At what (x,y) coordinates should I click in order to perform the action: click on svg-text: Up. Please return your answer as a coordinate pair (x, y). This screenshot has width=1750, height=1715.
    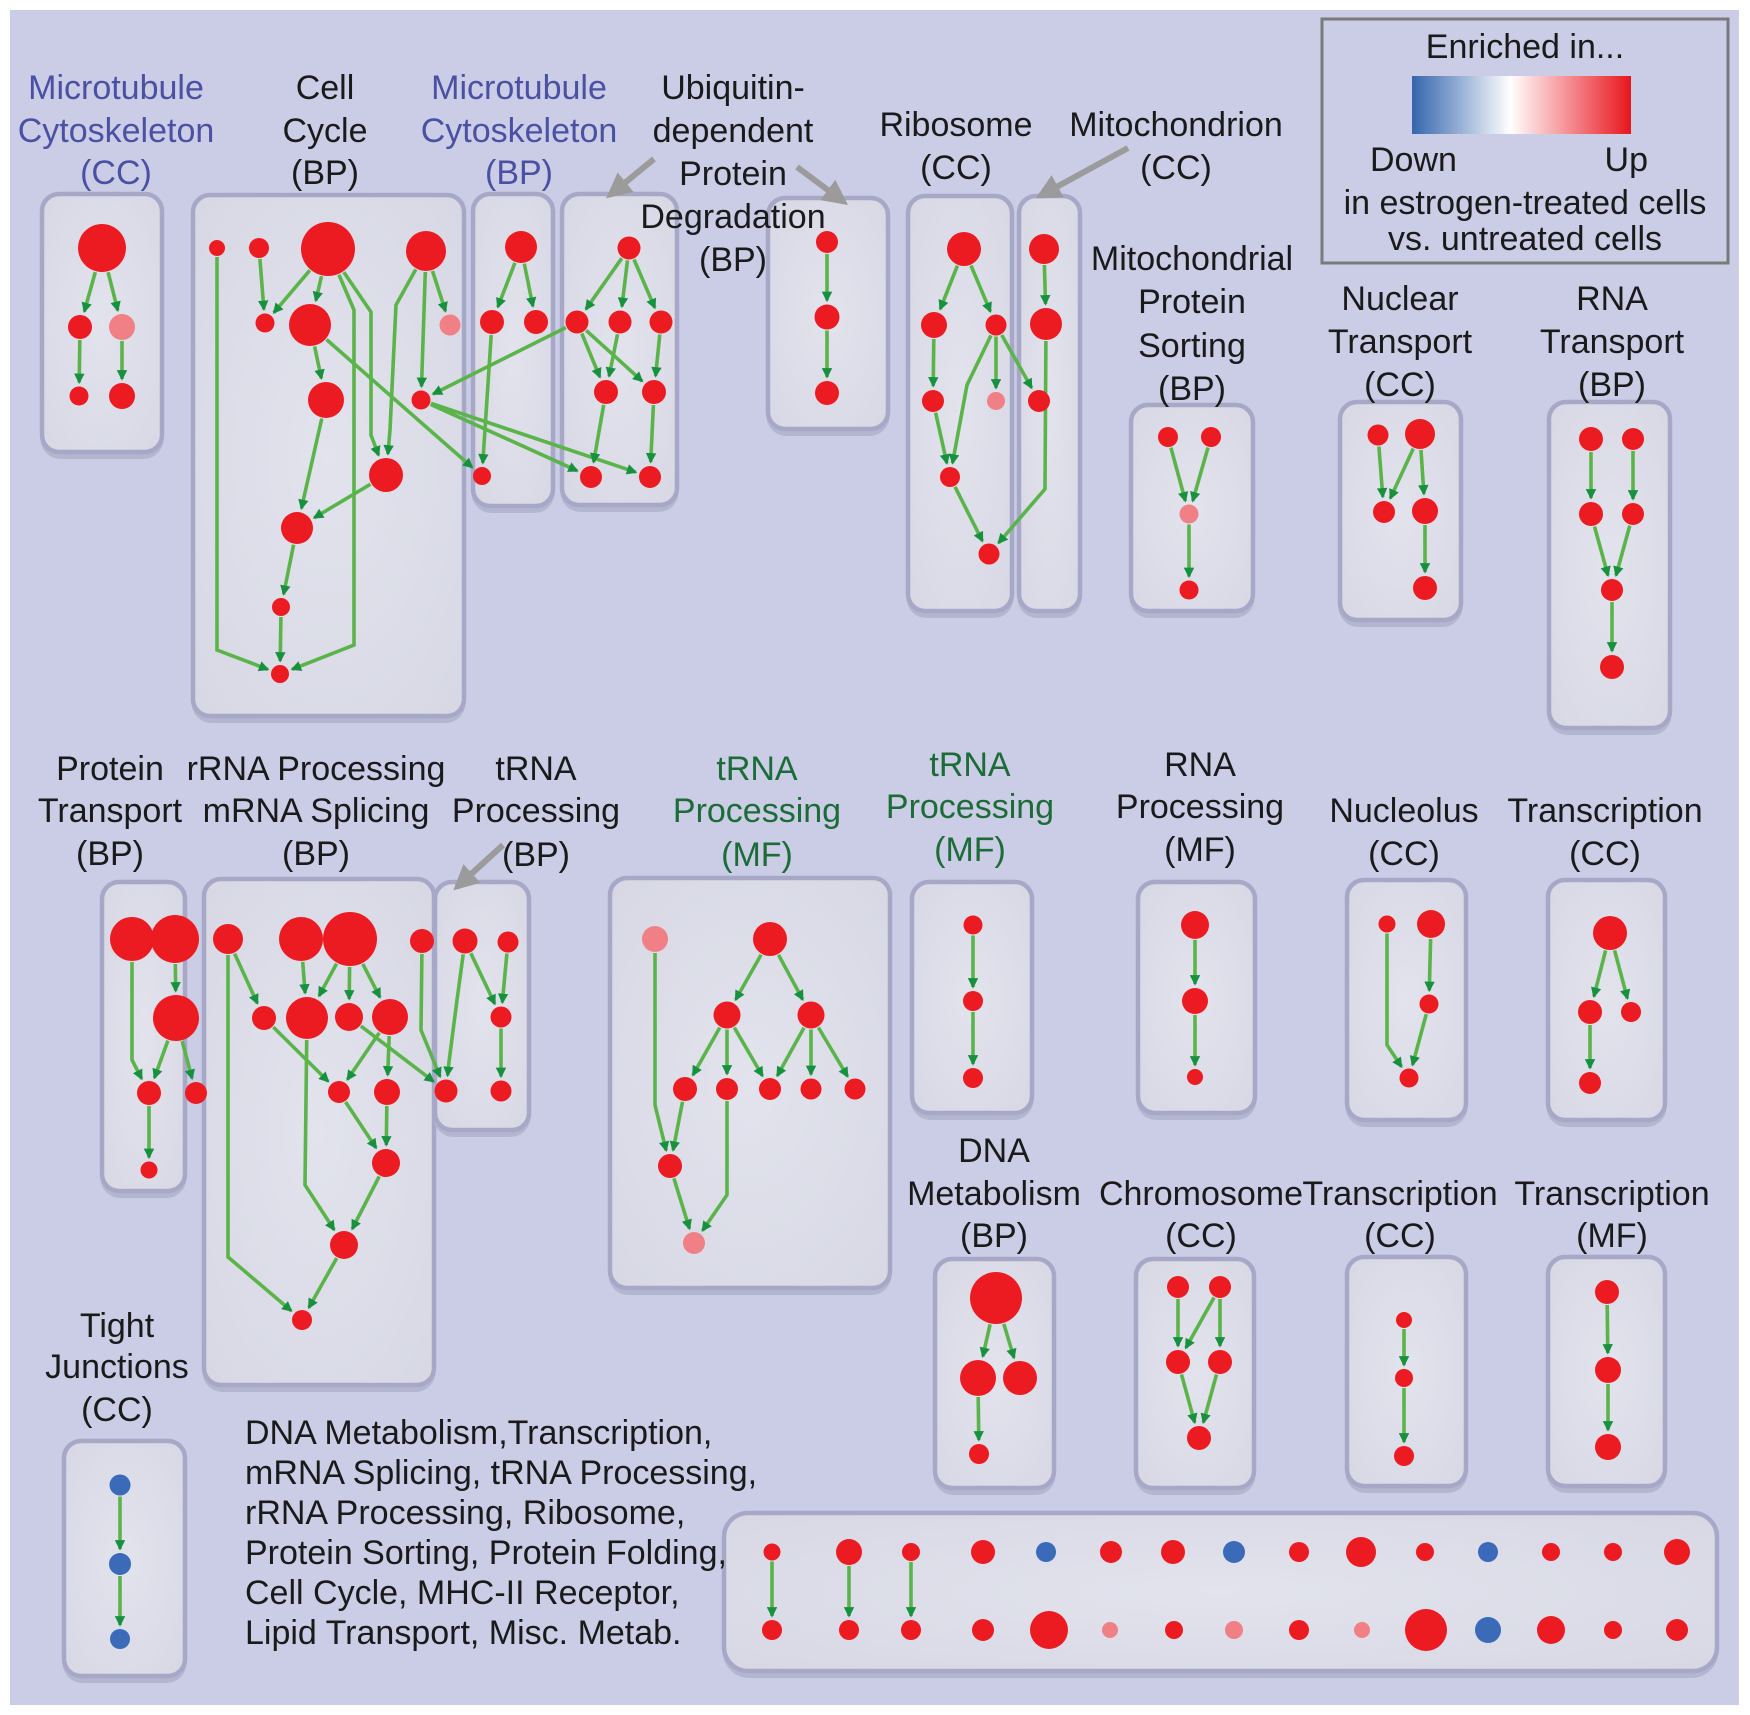
    Looking at the image, I should click on (1626, 160).